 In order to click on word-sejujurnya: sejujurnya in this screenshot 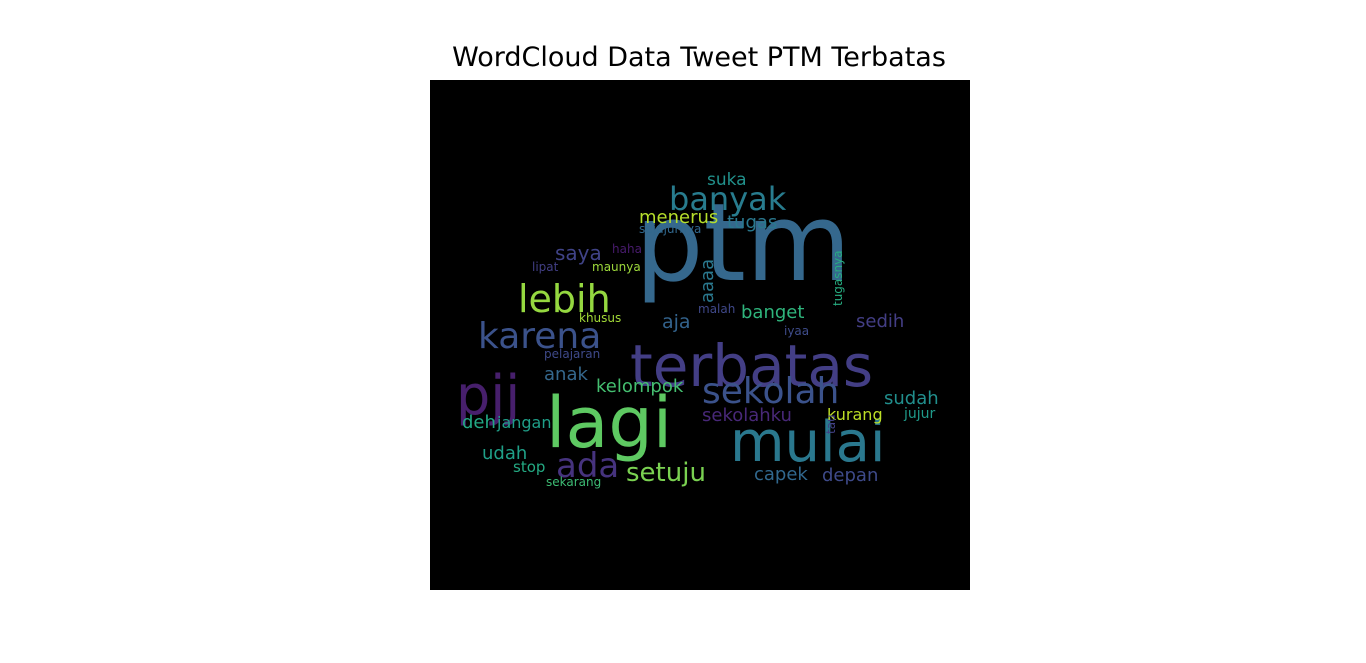, I will do `click(670, 229)`.